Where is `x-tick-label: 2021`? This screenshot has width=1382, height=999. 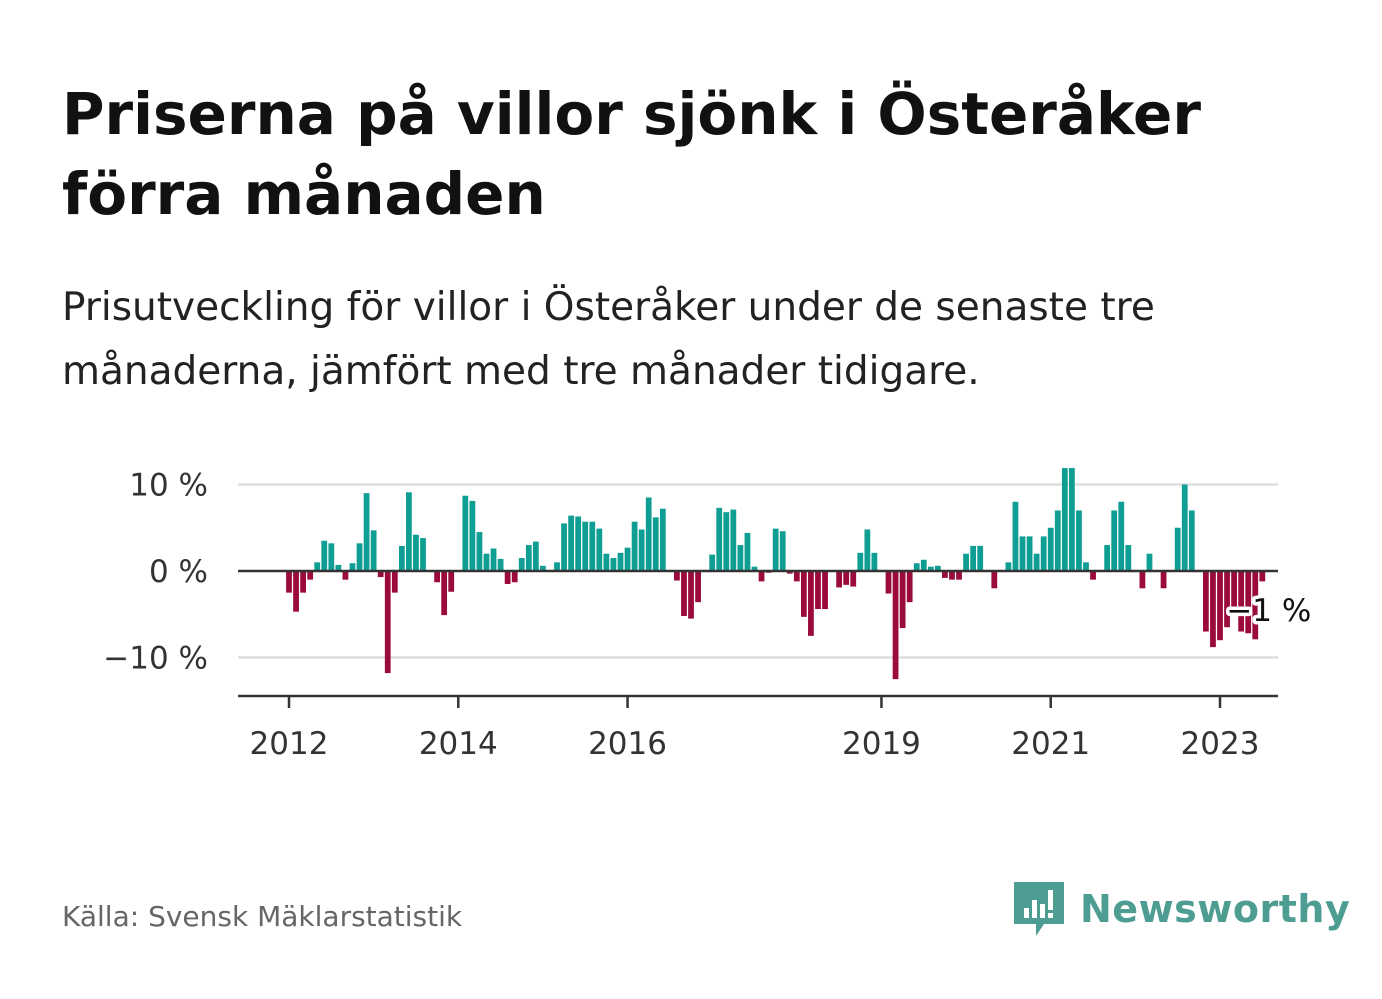 x-tick-label: 2021 is located at coordinates (1050, 744).